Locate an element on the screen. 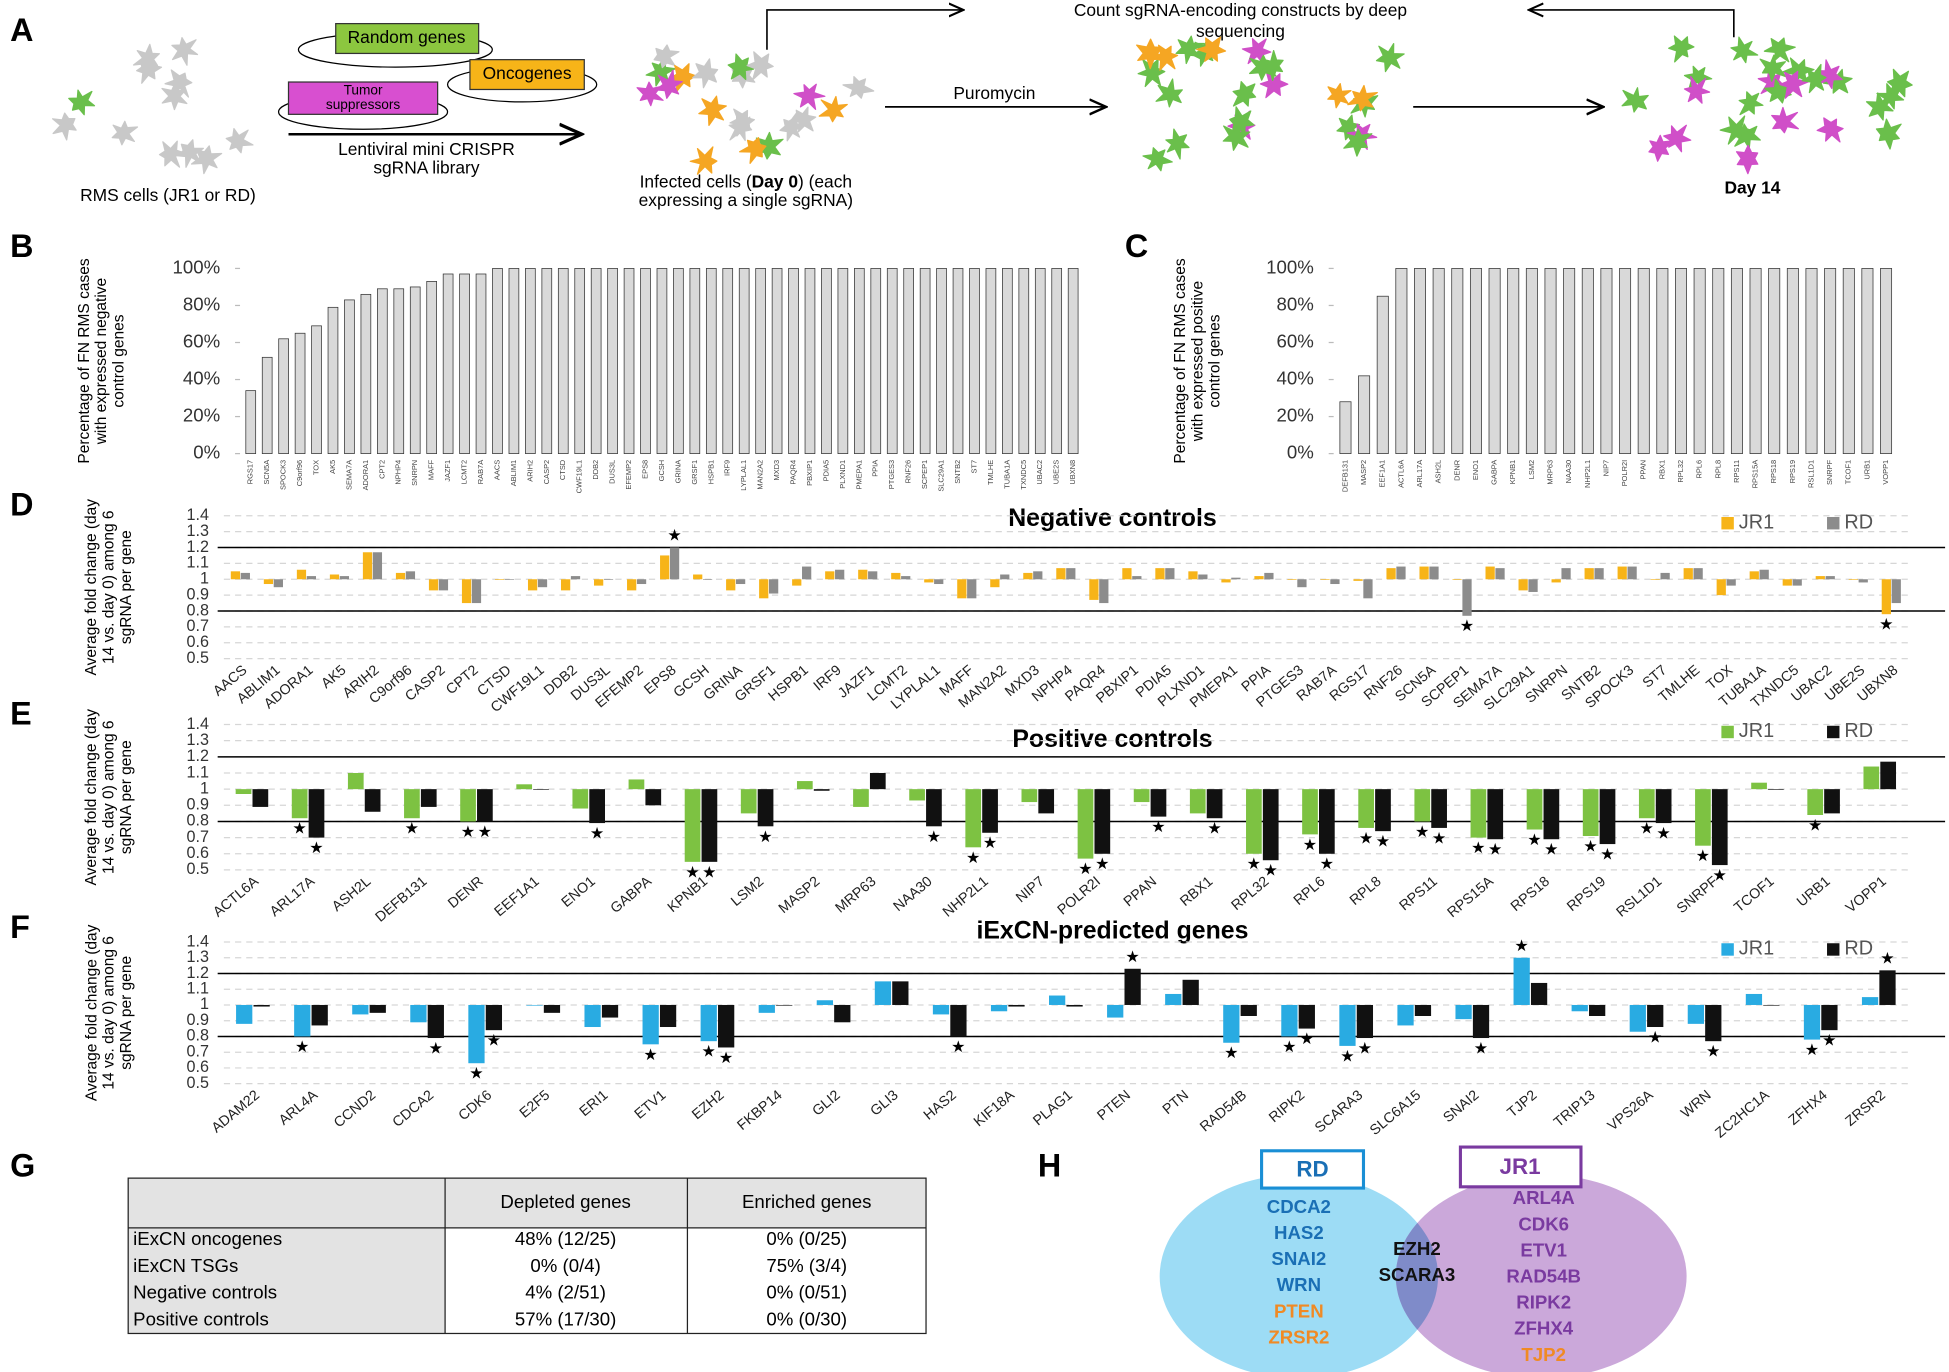 Image resolution: width=1949 pixels, height=1372 pixels. x-tick-label: LYPLAL1 is located at coordinates (743, 475).